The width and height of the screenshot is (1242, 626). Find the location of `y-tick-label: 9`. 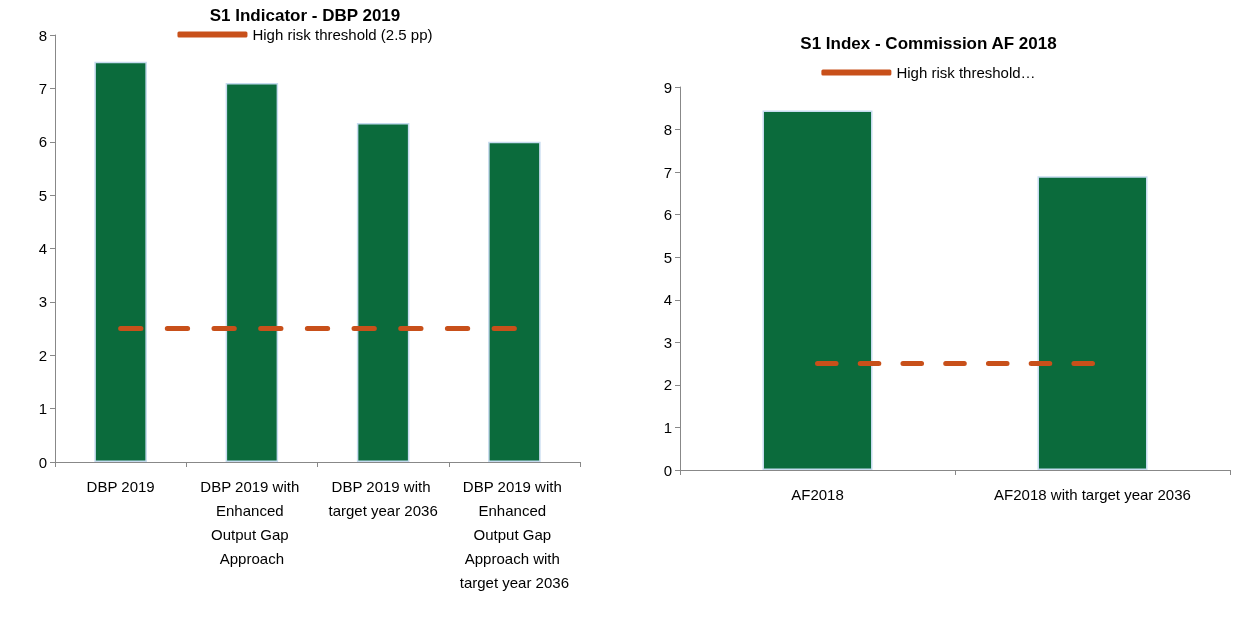

y-tick-label: 9 is located at coordinates (667, 87).